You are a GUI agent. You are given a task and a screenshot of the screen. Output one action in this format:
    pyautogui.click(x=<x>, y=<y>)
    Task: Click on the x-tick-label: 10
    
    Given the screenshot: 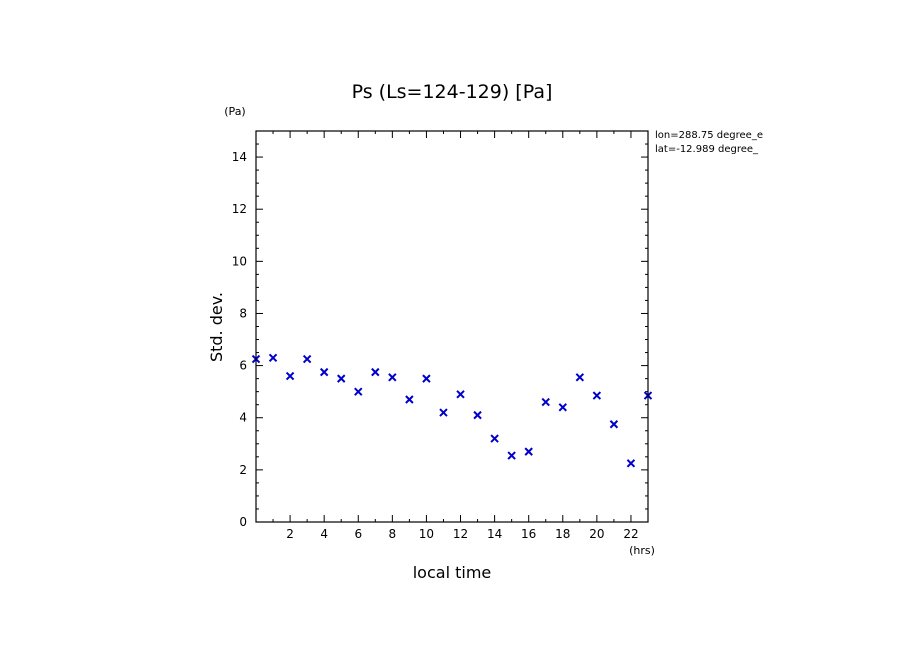 What is the action you would take?
    pyautogui.click(x=426, y=534)
    